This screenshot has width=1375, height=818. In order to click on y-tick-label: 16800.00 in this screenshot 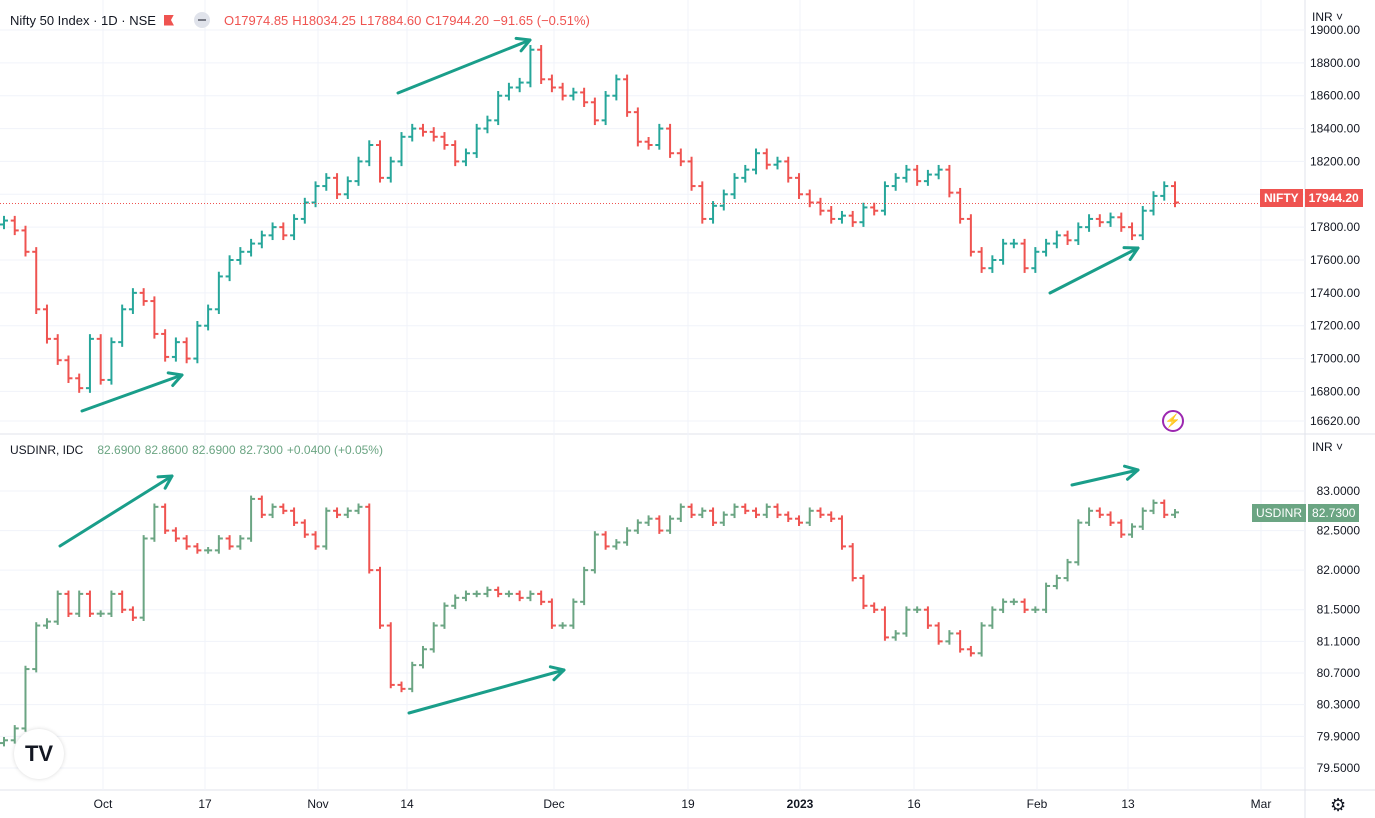, I will do `click(1335, 391)`.